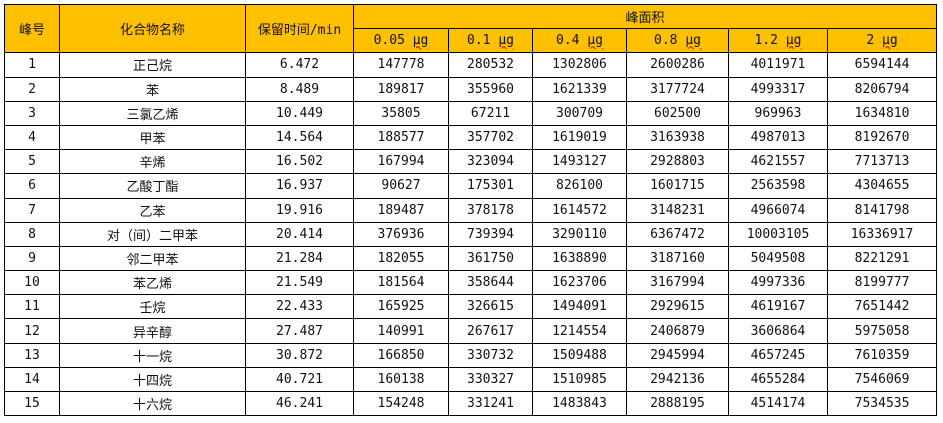 The image size is (943, 423). Describe the element at coordinates (32, 307) in the screenshot. I see `peak-no-cell: 11` at that location.